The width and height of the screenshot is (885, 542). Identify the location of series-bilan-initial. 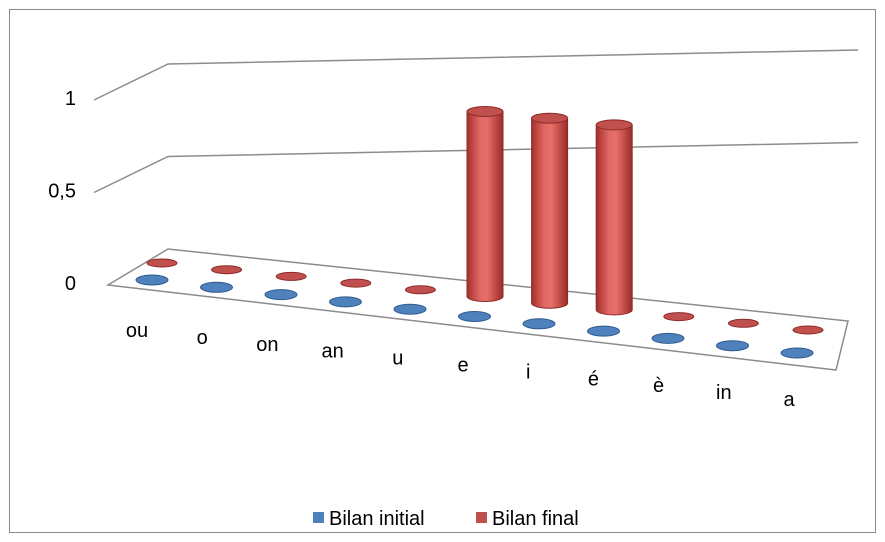
(474, 316).